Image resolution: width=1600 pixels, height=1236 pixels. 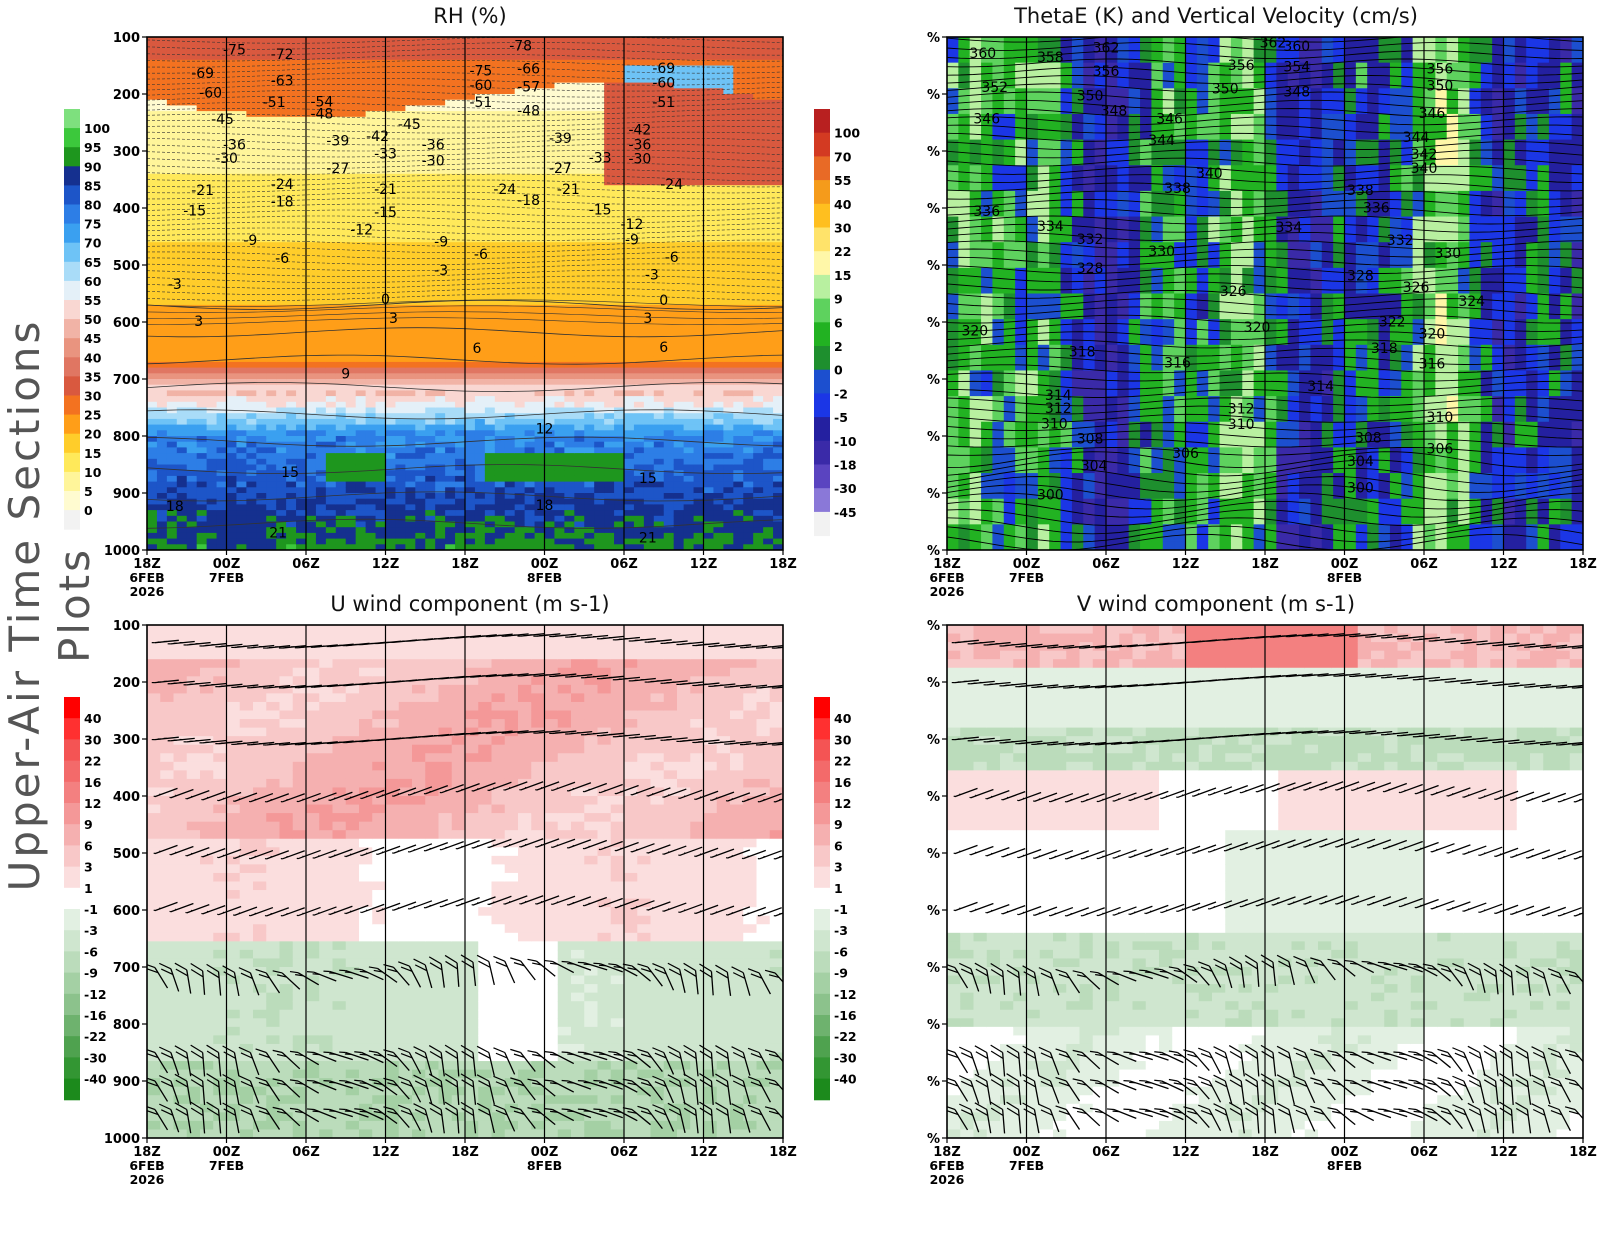 What do you see at coordinates (1241, 410) in the screenshot?
I see `thetae-contour-label: 312` at bounding box center [1241, 410].